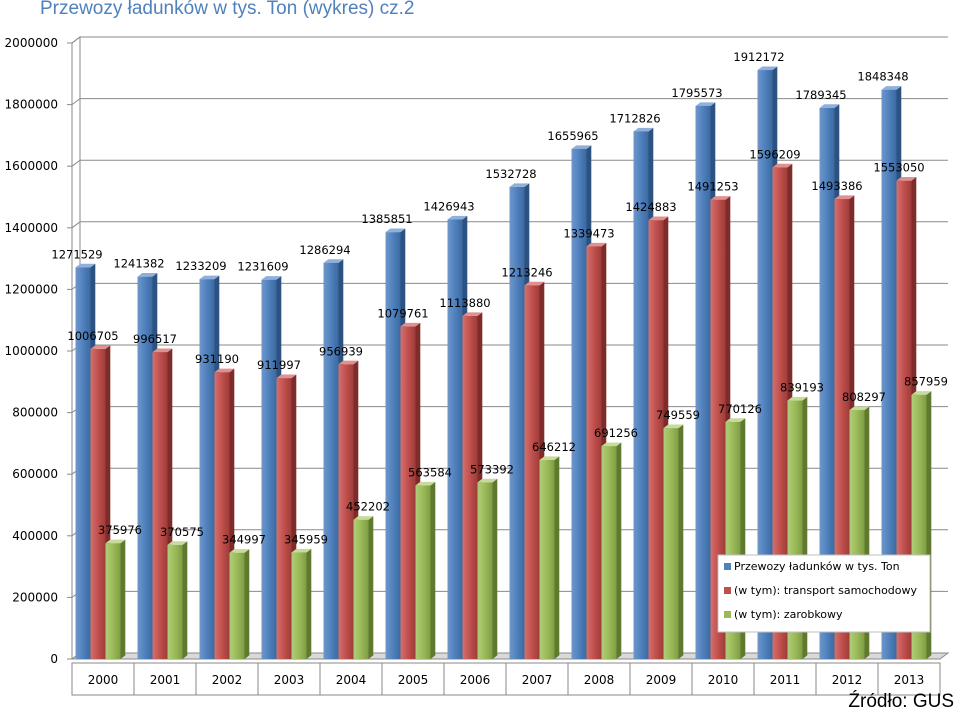  I want to click on y-tick-label: 1800000, so click(31, 105).